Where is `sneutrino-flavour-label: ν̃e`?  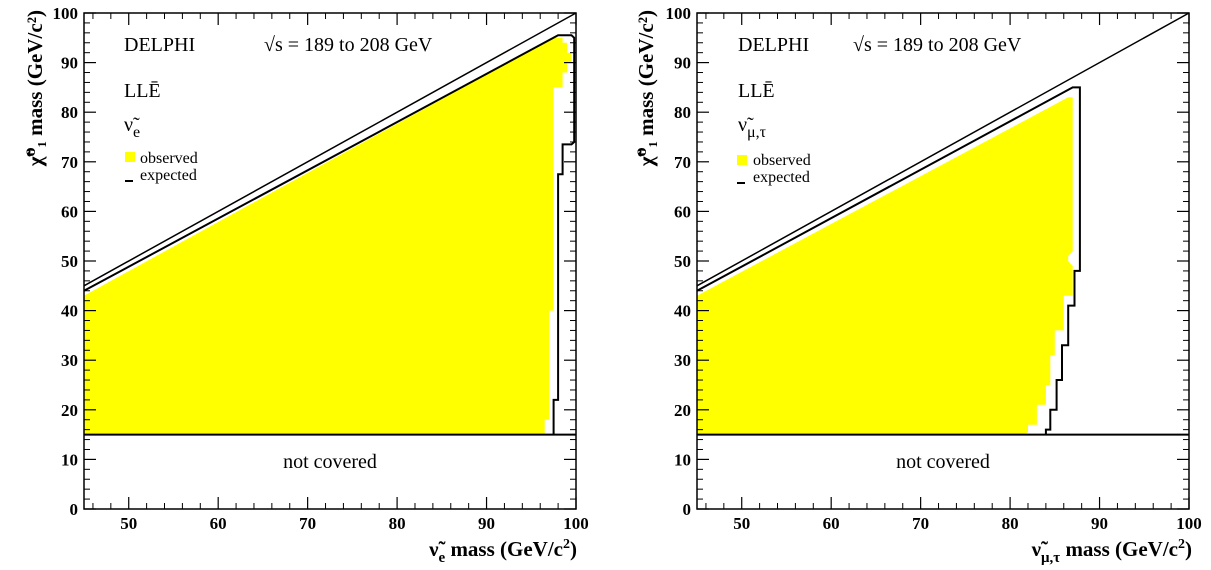 sneutrino-flavour-label: ν̃e is located at coordinates (132, 127).